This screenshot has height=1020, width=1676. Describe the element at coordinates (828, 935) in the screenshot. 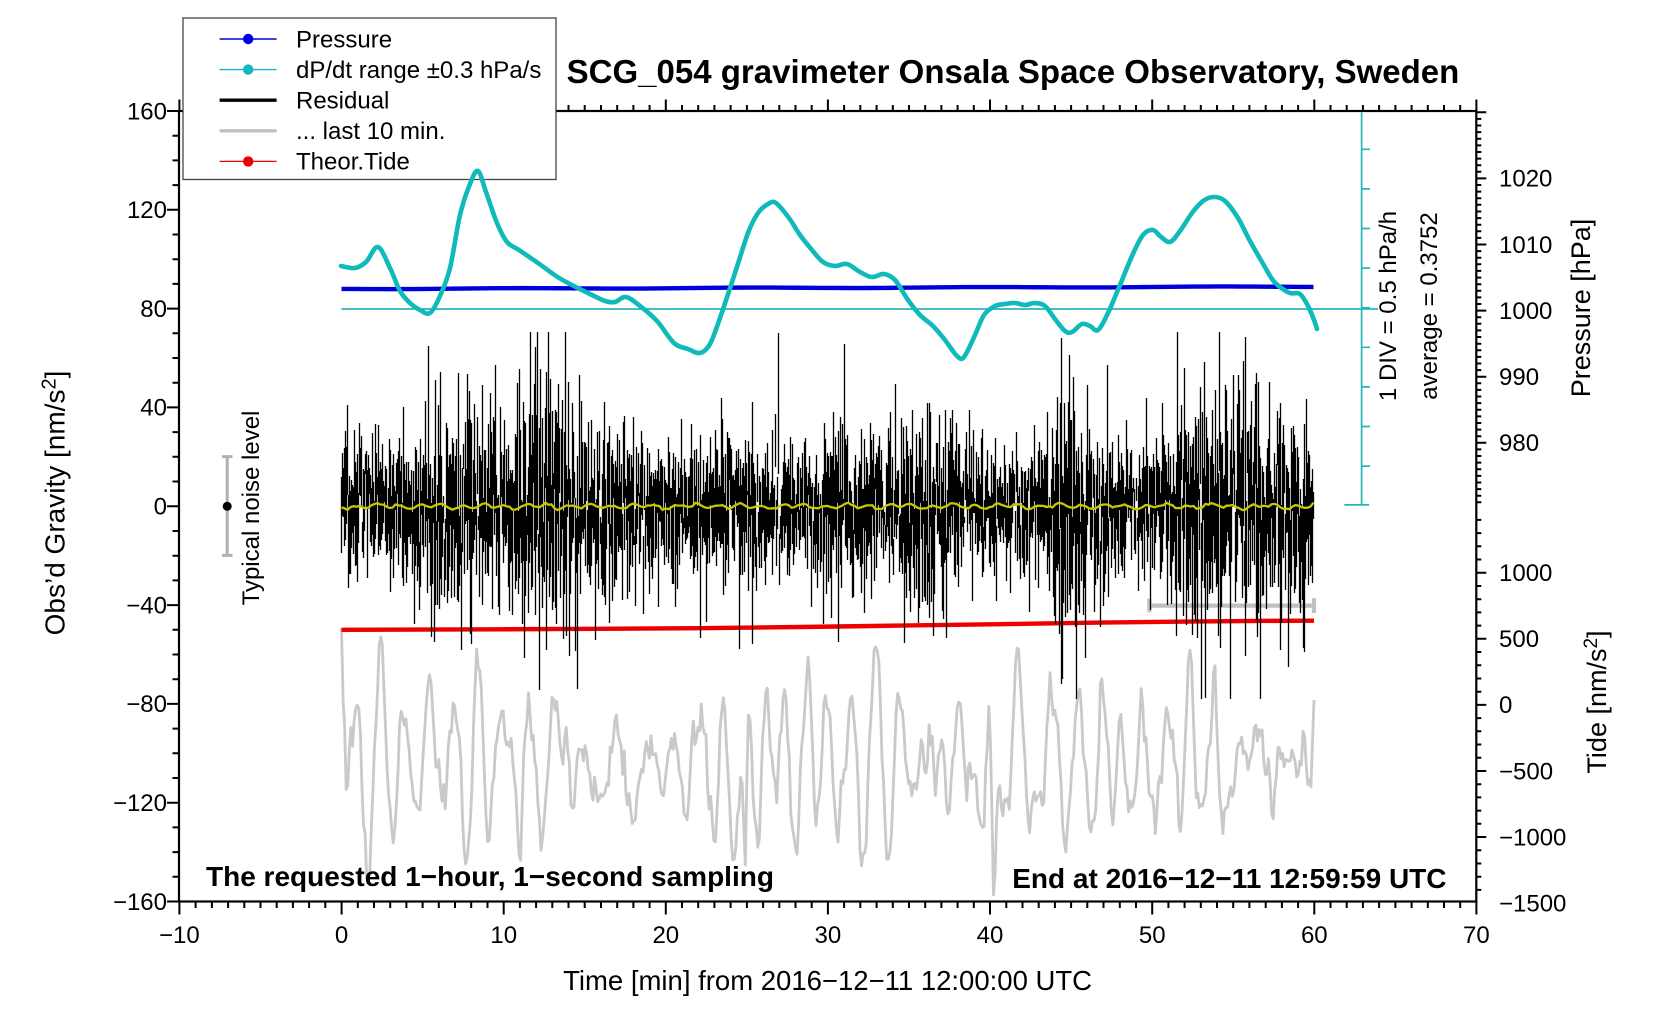

I see `svg-text: 30` at that location.